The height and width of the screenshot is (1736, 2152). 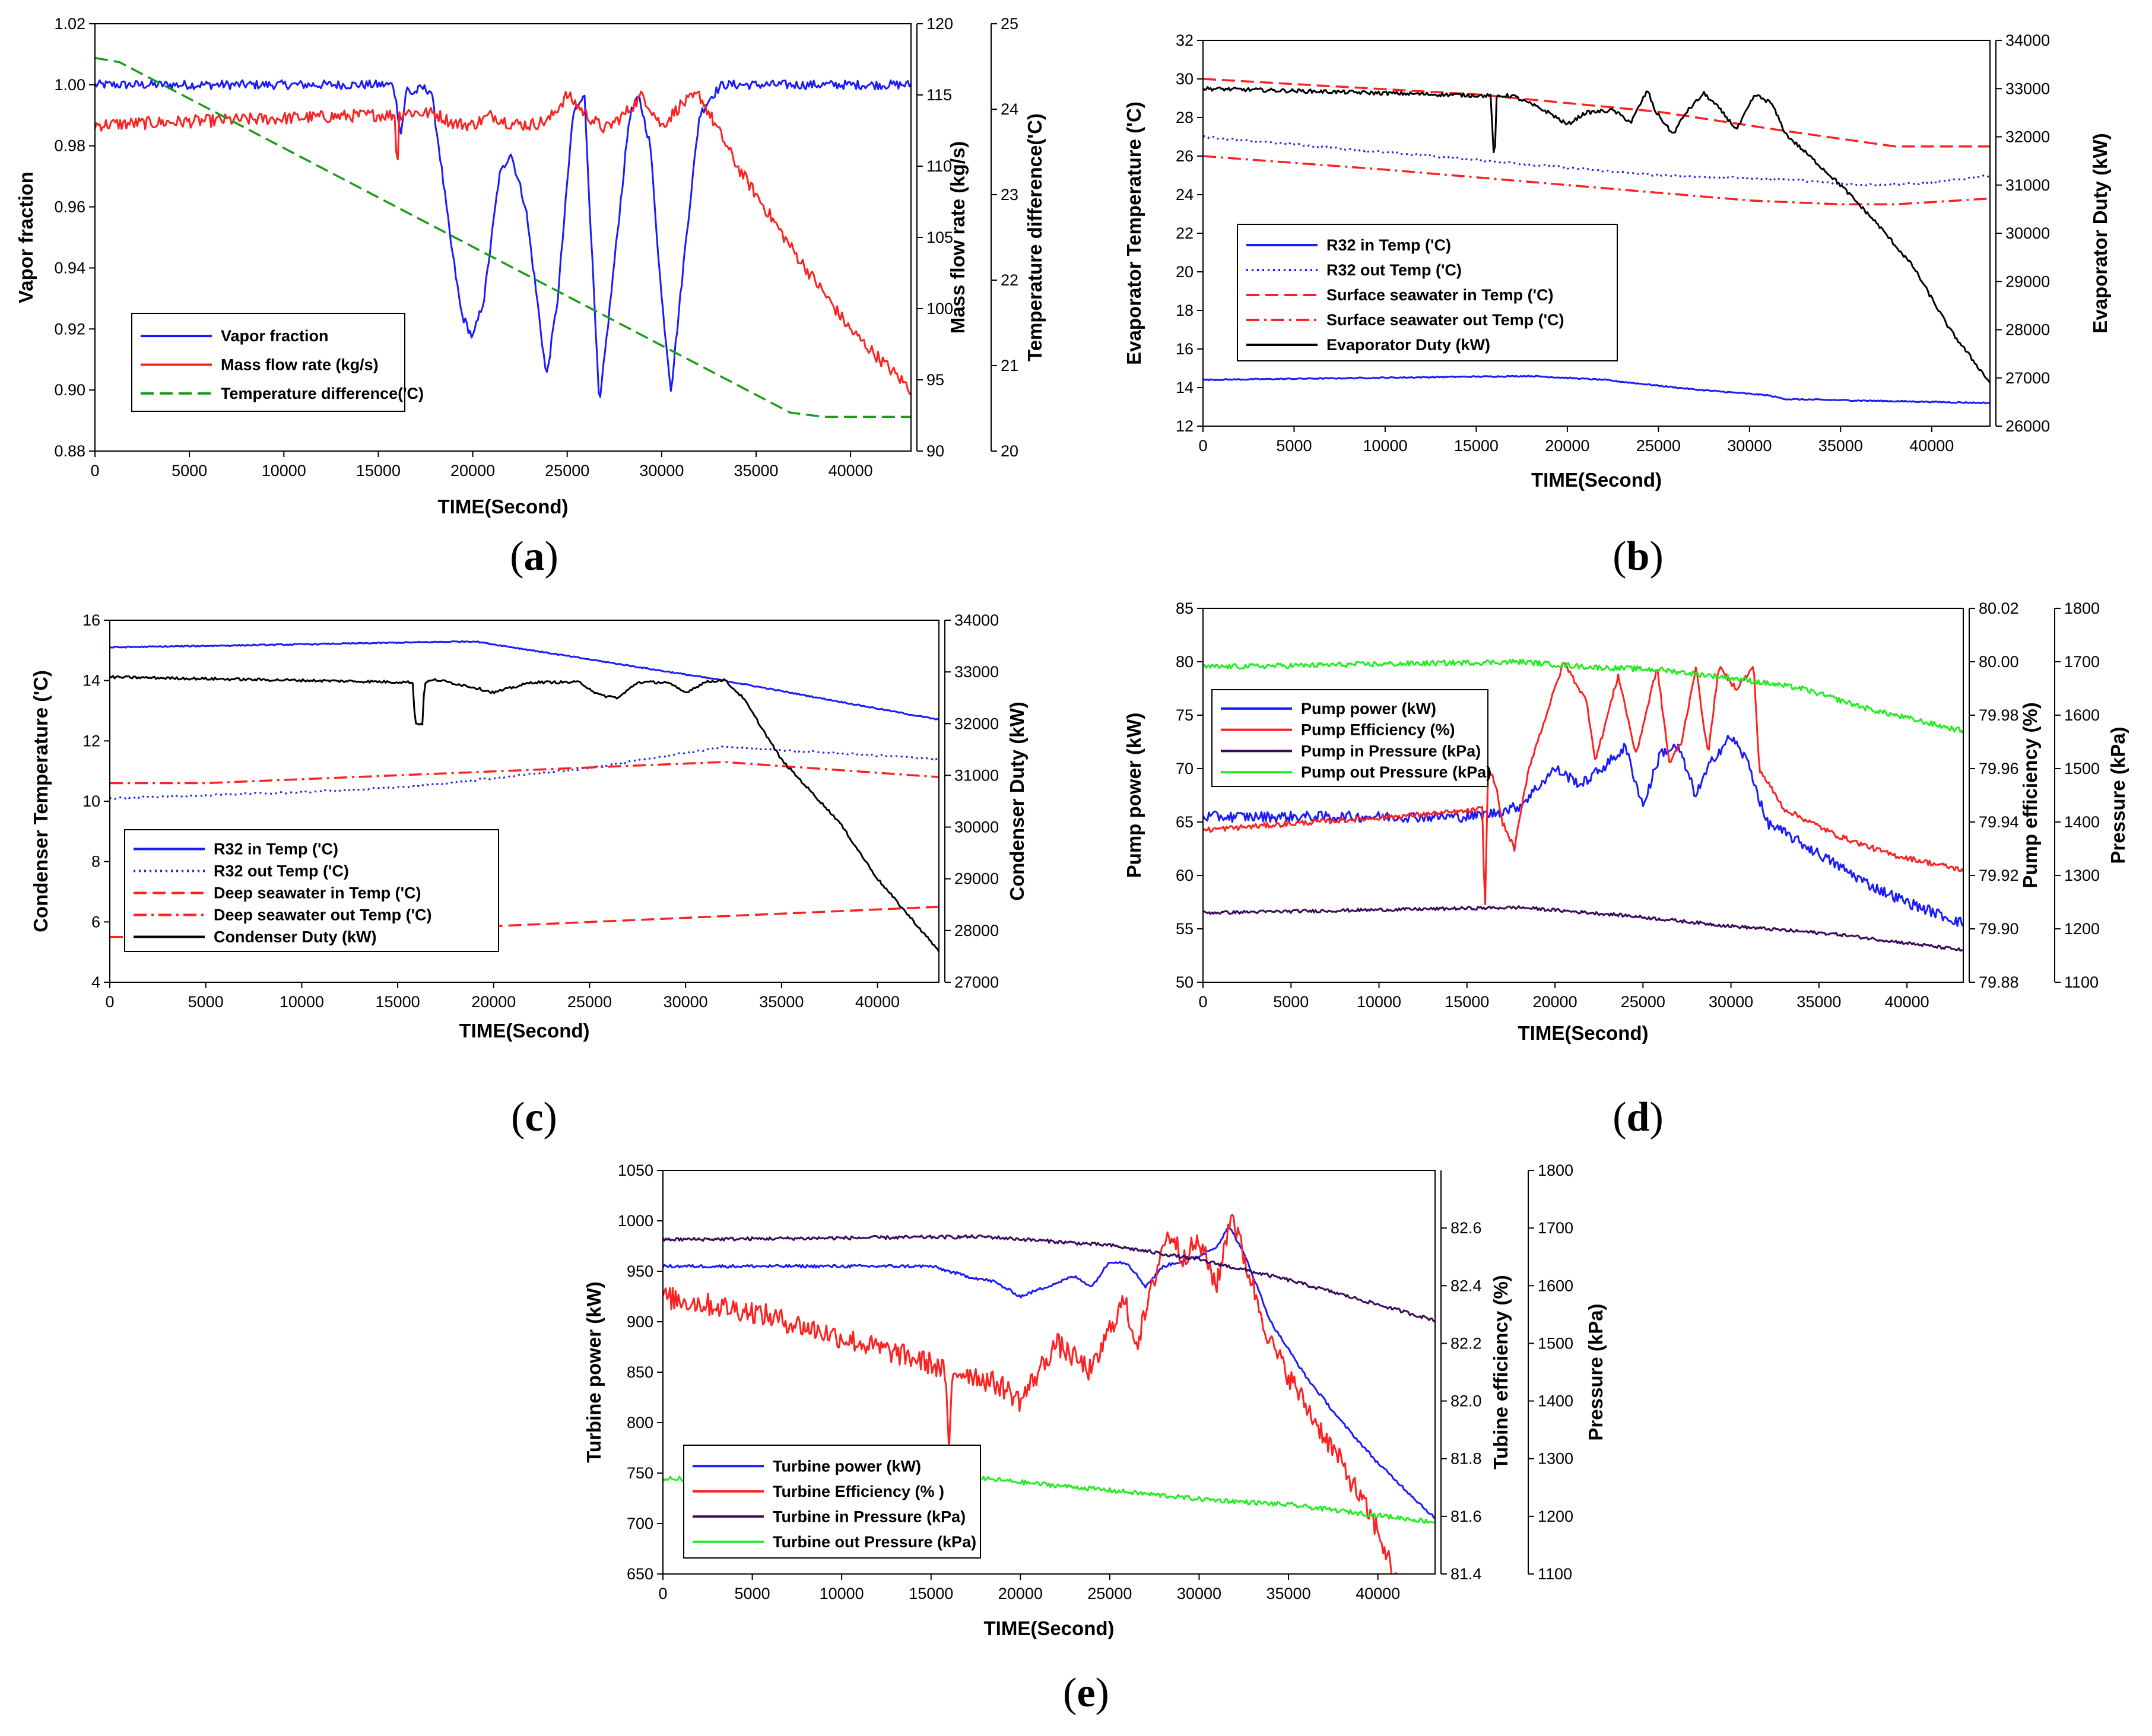 What do you see at coordinates (1185, 79) in the screenshot?
I see `y-tick-label-y1: 30` at bounding box center [1185, 79].